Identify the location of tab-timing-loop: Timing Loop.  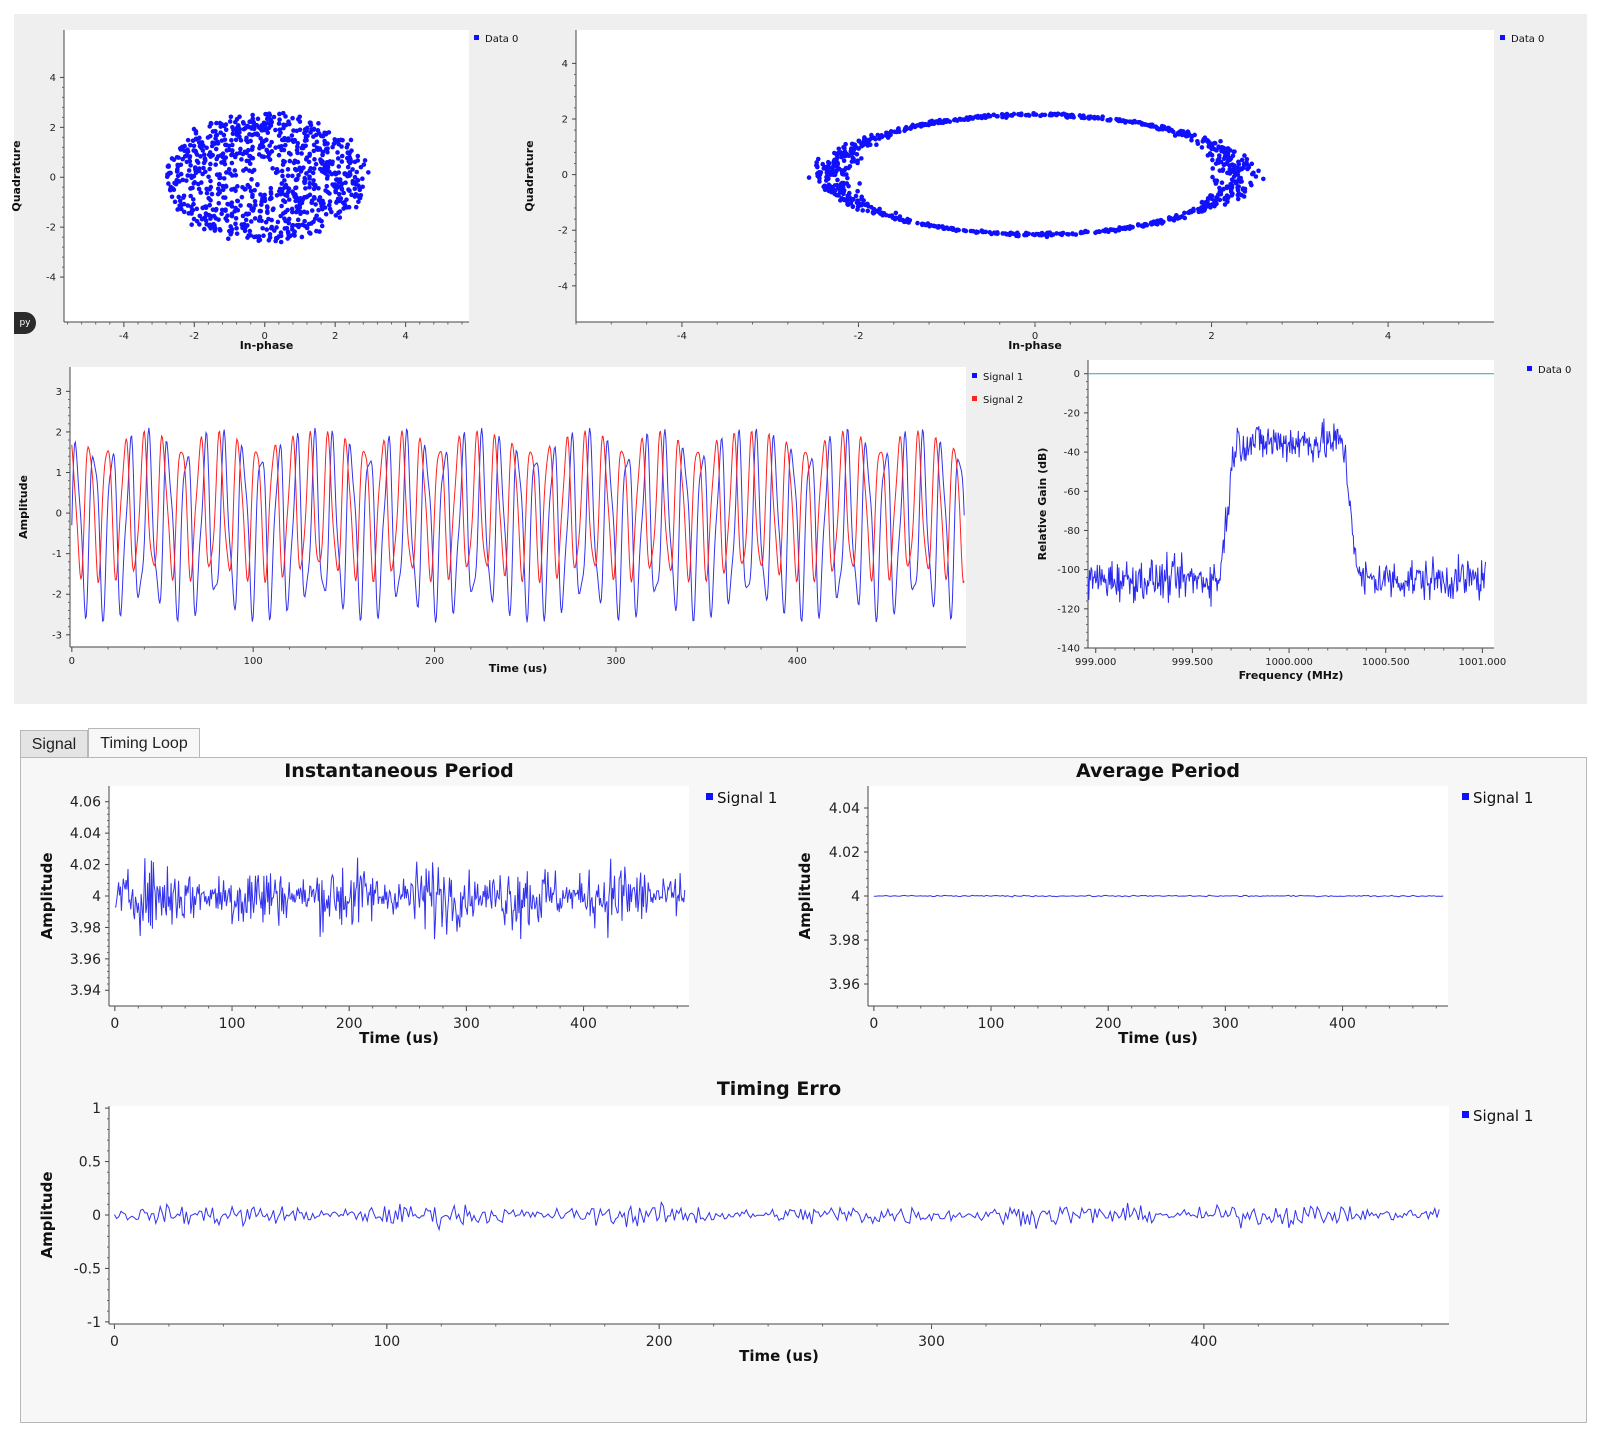
(144, 743).